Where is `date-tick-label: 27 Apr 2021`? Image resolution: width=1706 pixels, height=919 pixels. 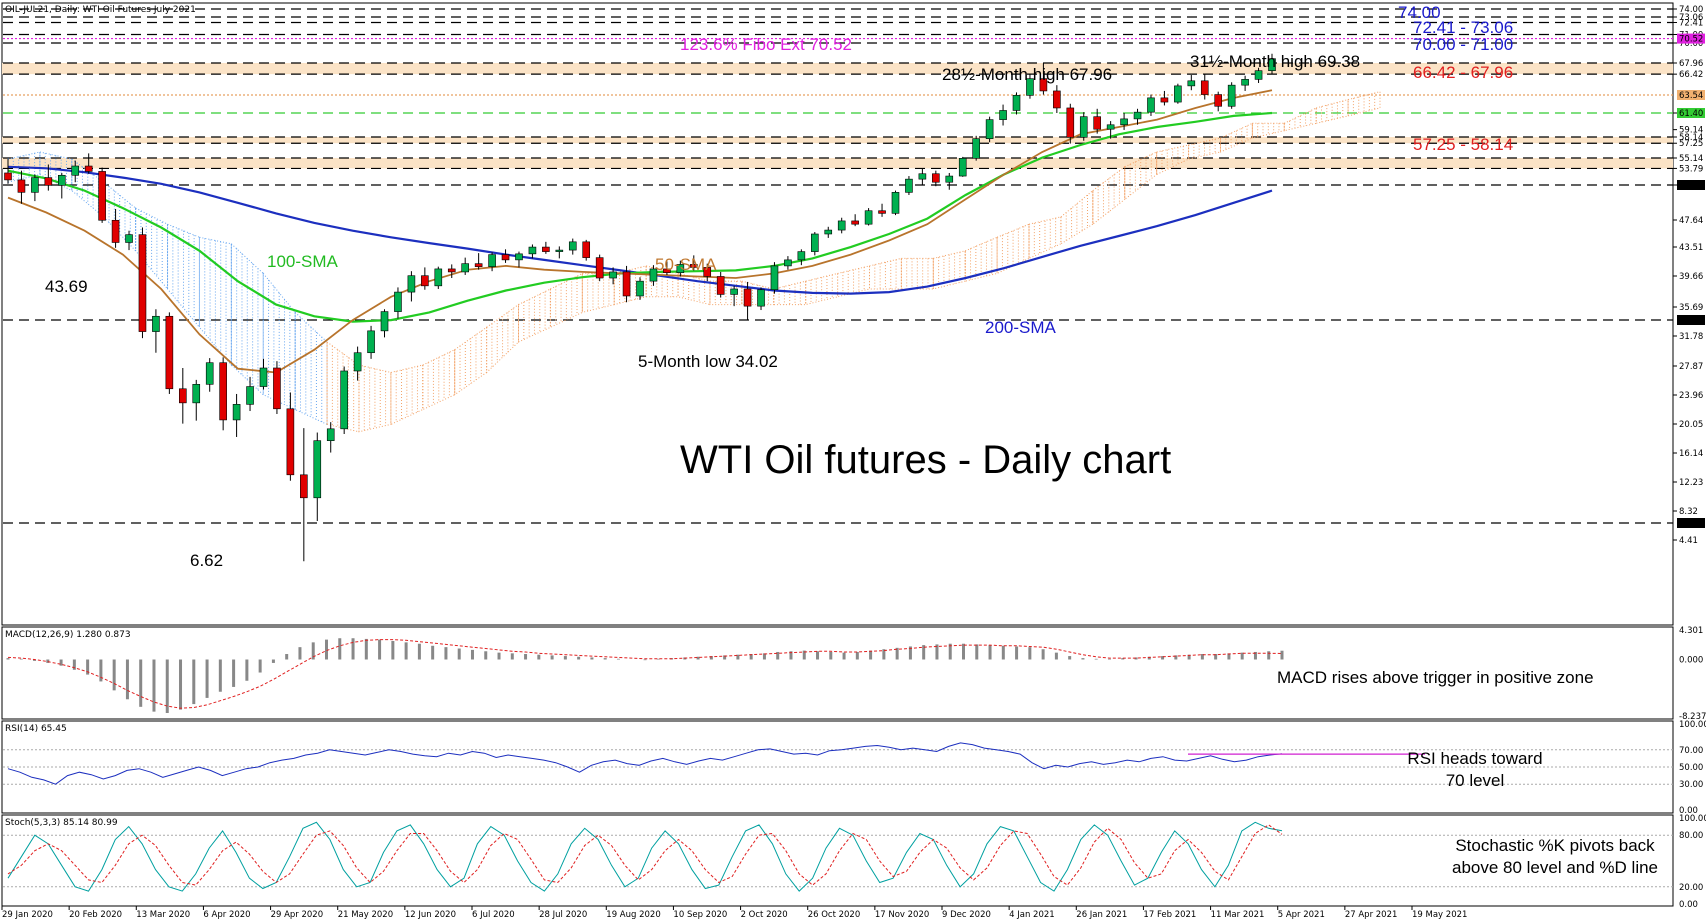 date-tick-label: 27 Apr 2021 is located at coordinates (1371, 914).